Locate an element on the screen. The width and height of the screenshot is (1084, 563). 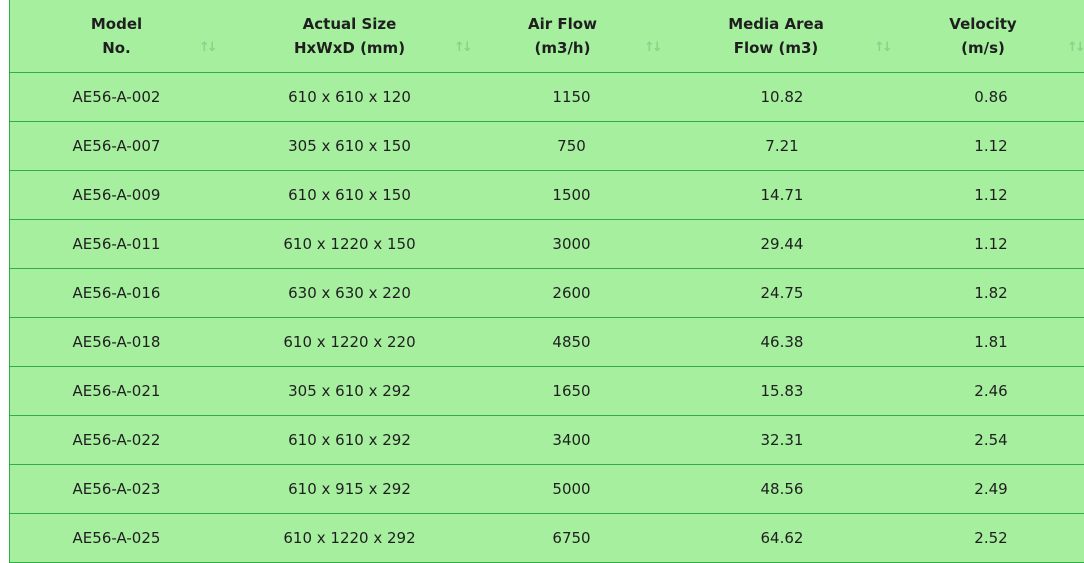
cell-velocity: 1.82 is located at coordinates (990, 293).